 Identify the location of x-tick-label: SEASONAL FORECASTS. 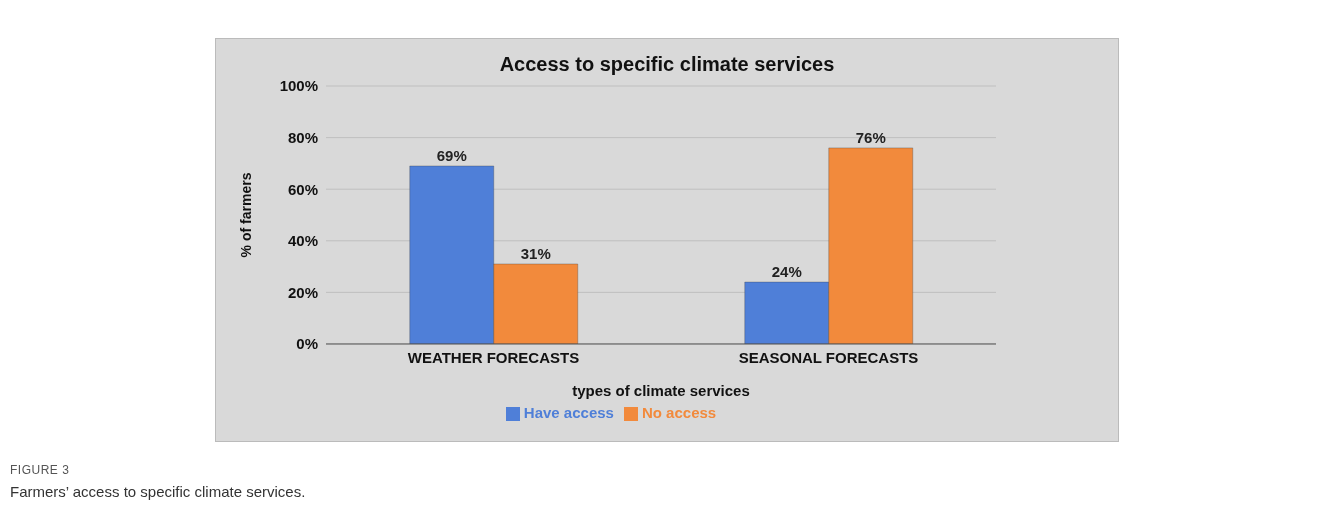
(828, 357).